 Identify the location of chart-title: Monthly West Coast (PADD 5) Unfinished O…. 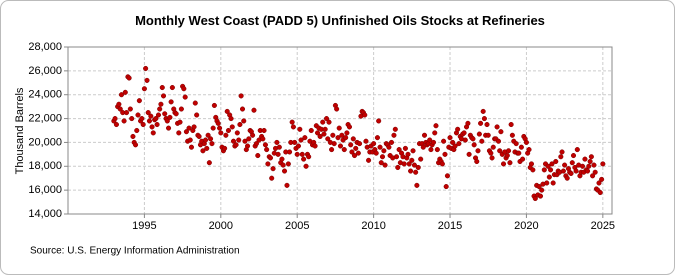
(340, 20).